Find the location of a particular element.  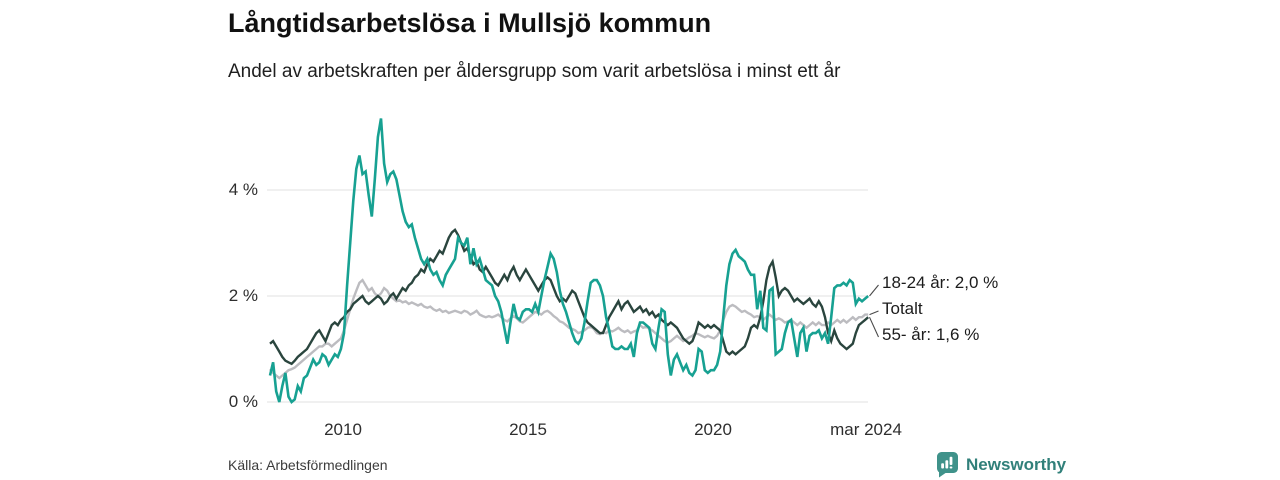

newsworthy-bar-chart-icon is located at coordinates (947, 465).